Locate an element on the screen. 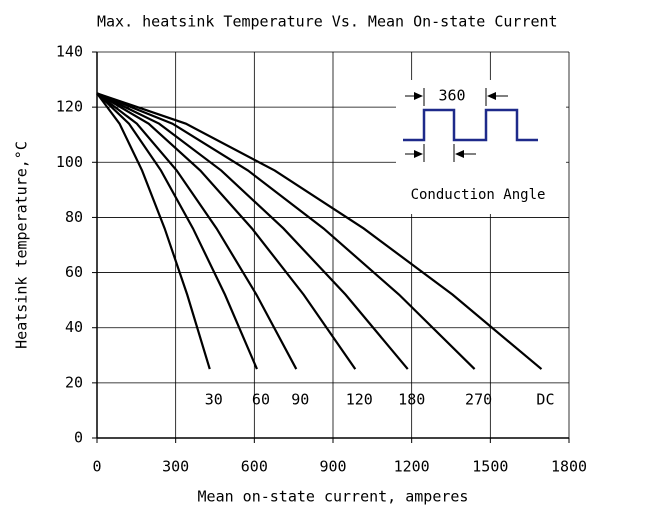  x-tick-label: 1800 is located at coordinates (569, 467).